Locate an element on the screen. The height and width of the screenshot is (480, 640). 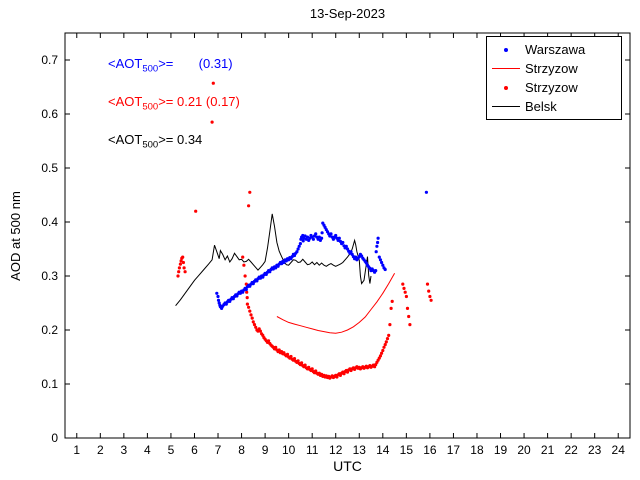
annotation-belsk-mean: <AOT500>= 0.34 is located at coordinates (155, 141).